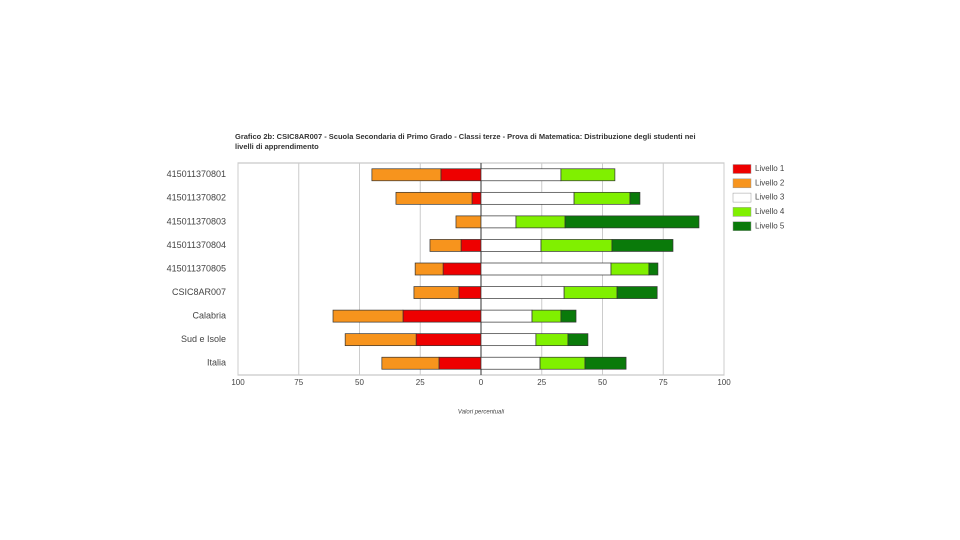  What do you see at coordinates (209, 315) in the screenshot?
I see `y-tick-label: Calabria` at bounding box center [209, 315].